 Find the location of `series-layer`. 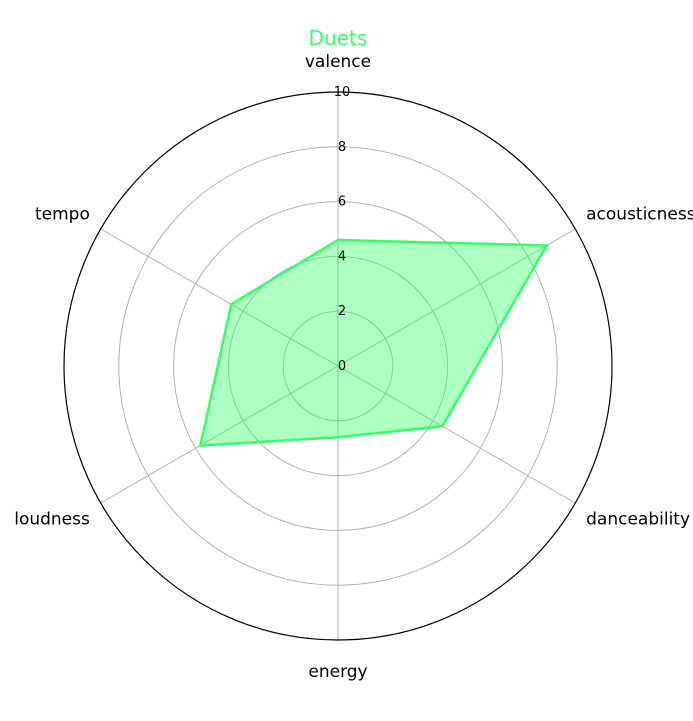

series-layer is located at coordinates (373, 342).